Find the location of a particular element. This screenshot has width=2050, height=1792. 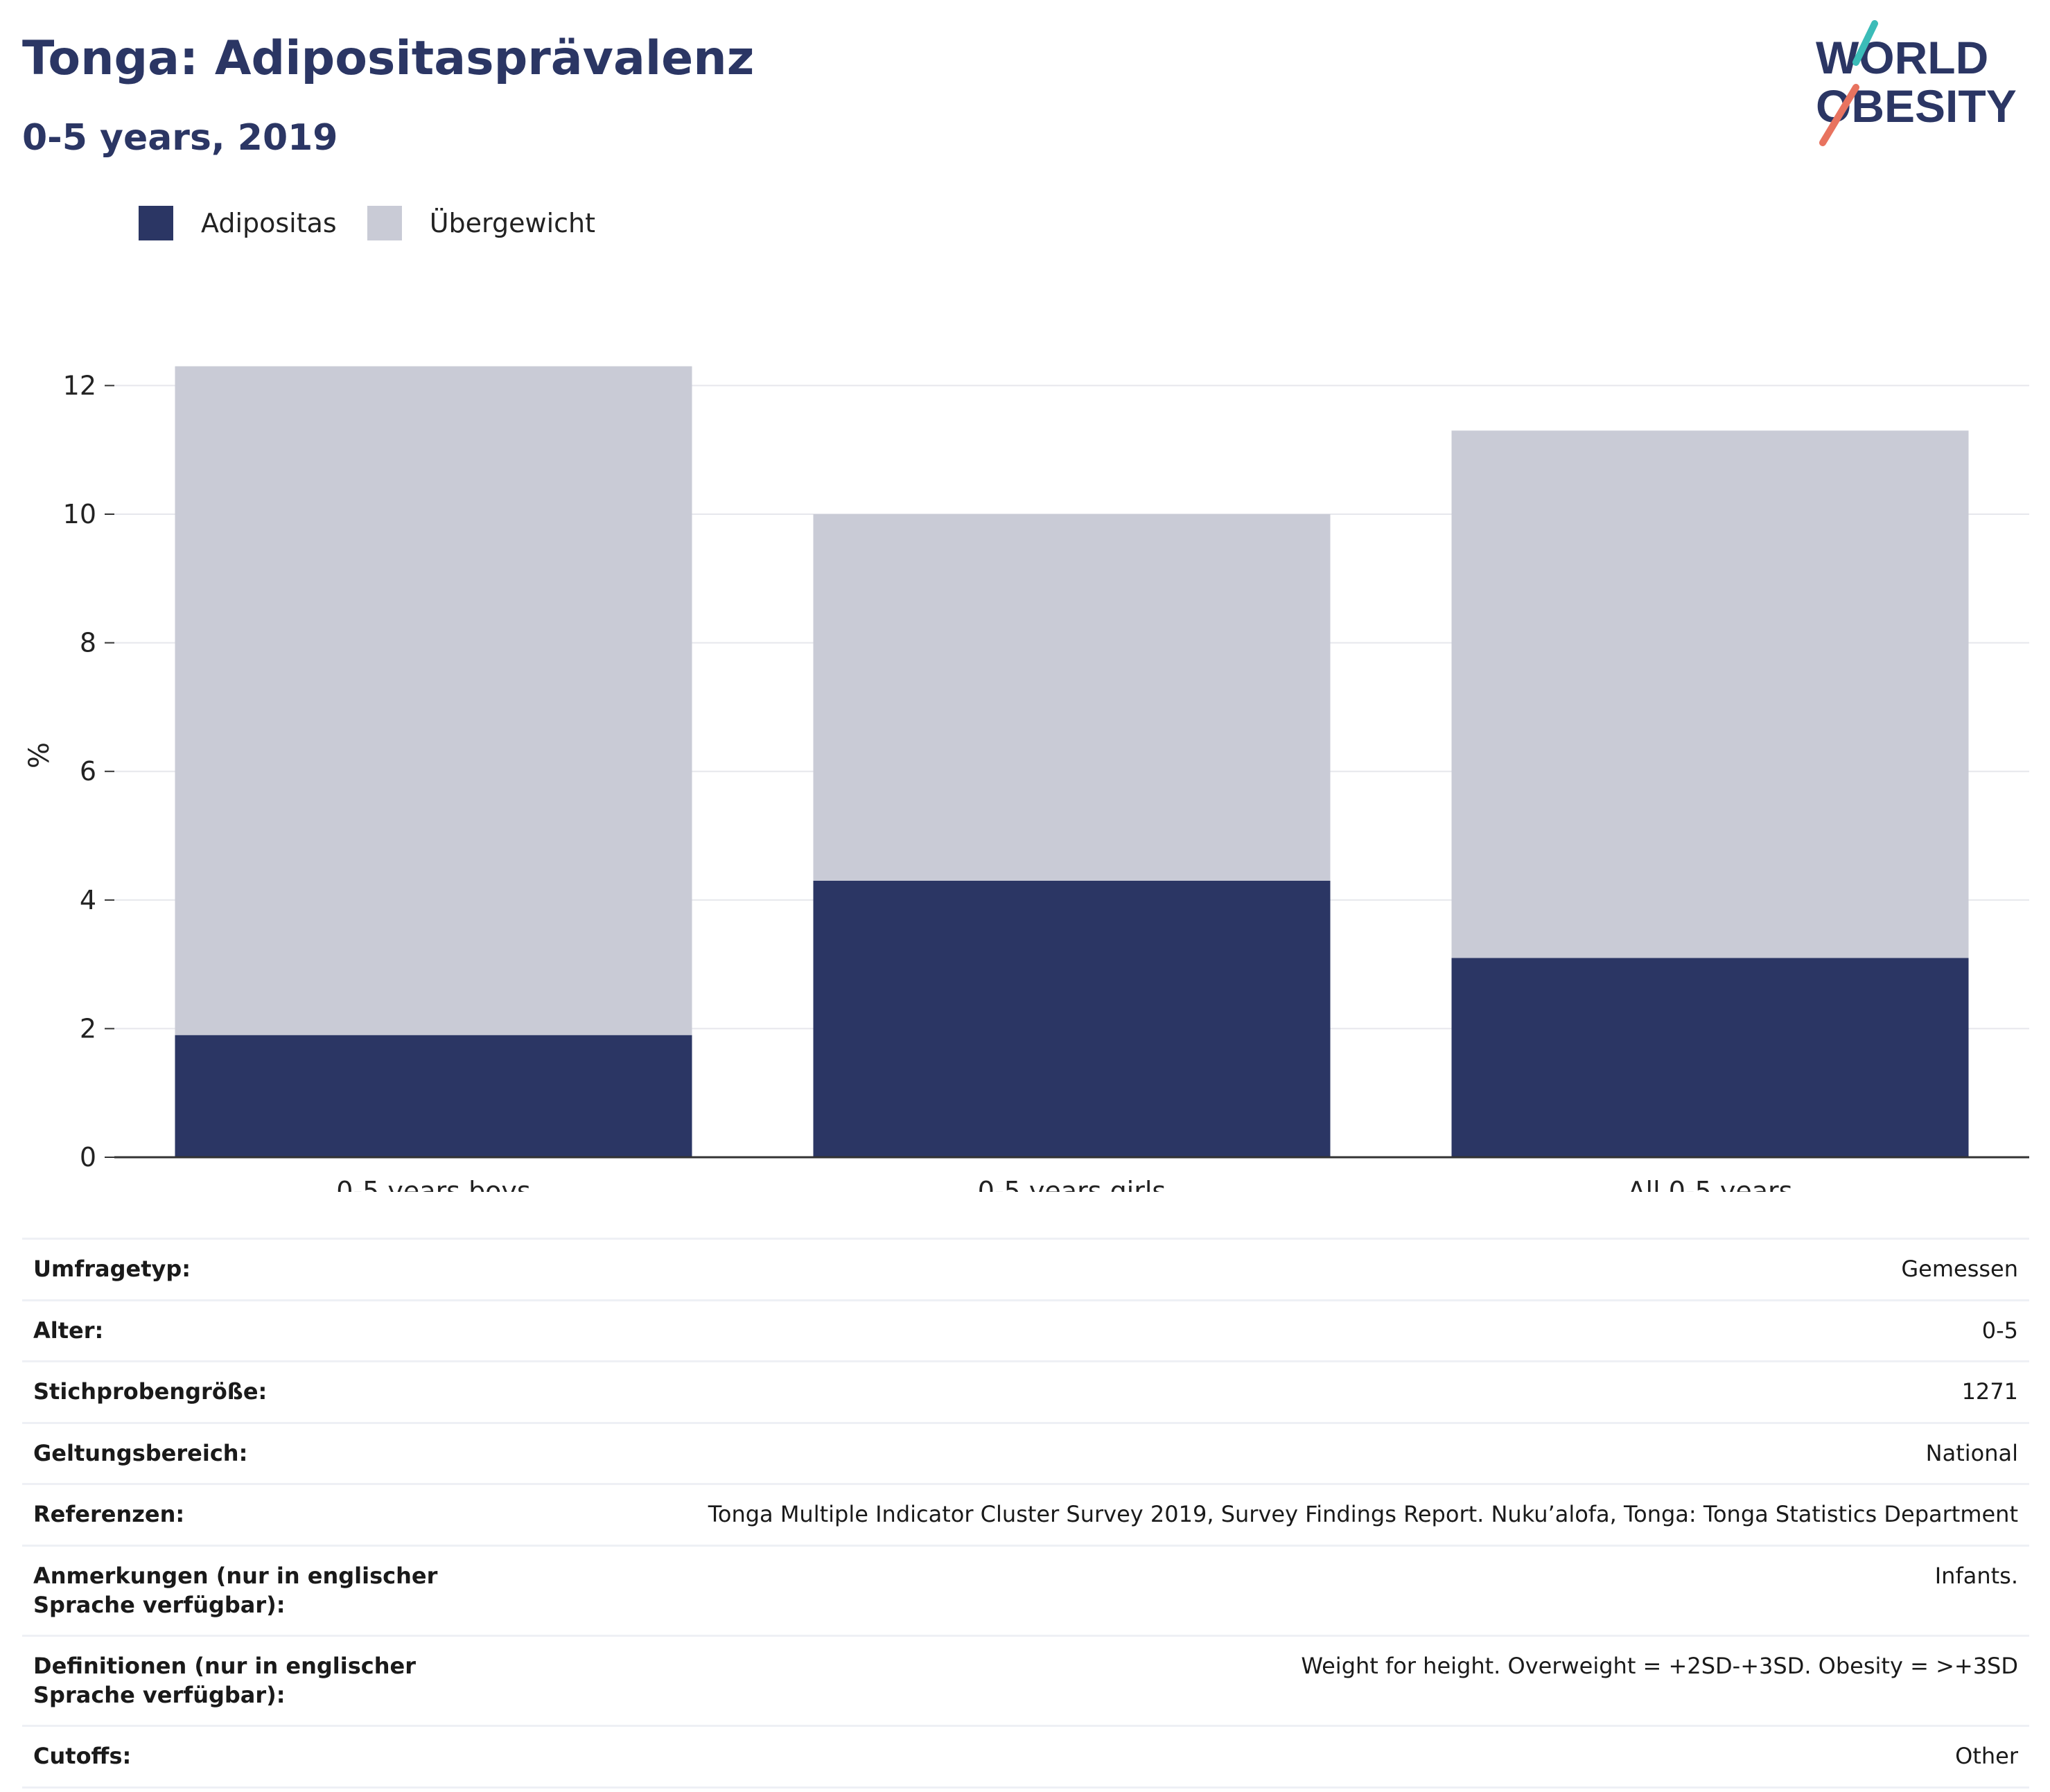

page-title: Tonga: Adipositasprävalenz is located at coordinates (388, 59).